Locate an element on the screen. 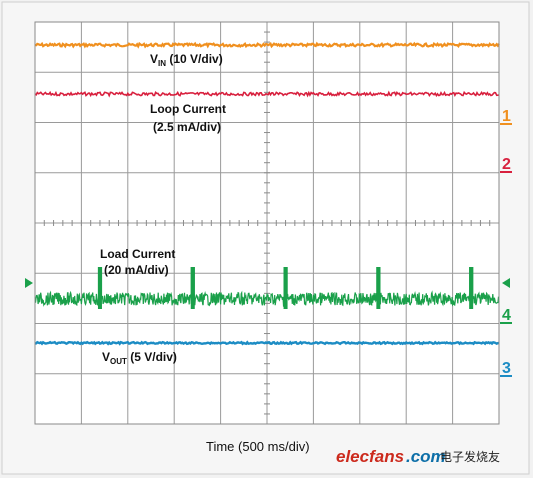 The image size is (533, 478). watermark-brand: elecfans is located at coordinates (370, 456).